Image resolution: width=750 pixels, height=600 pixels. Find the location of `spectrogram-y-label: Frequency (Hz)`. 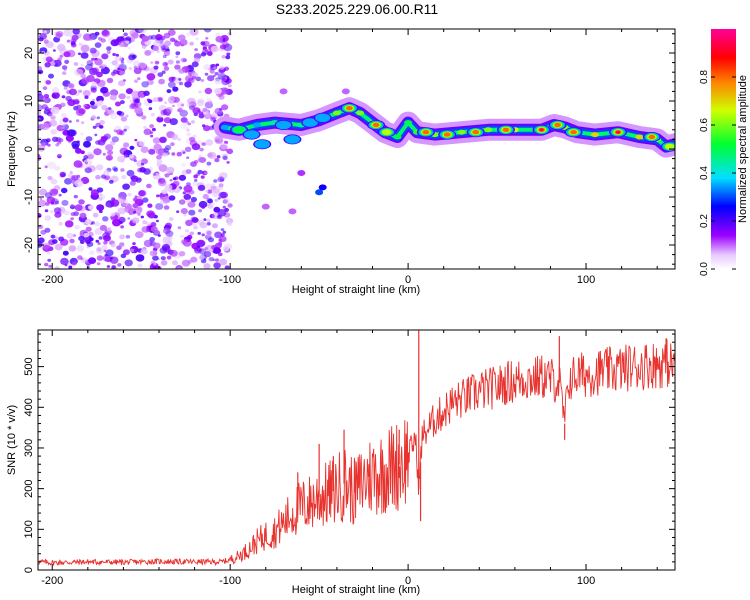

spectrogram-y-label: Frequency (Hz) is located at coordinates (12, 149).